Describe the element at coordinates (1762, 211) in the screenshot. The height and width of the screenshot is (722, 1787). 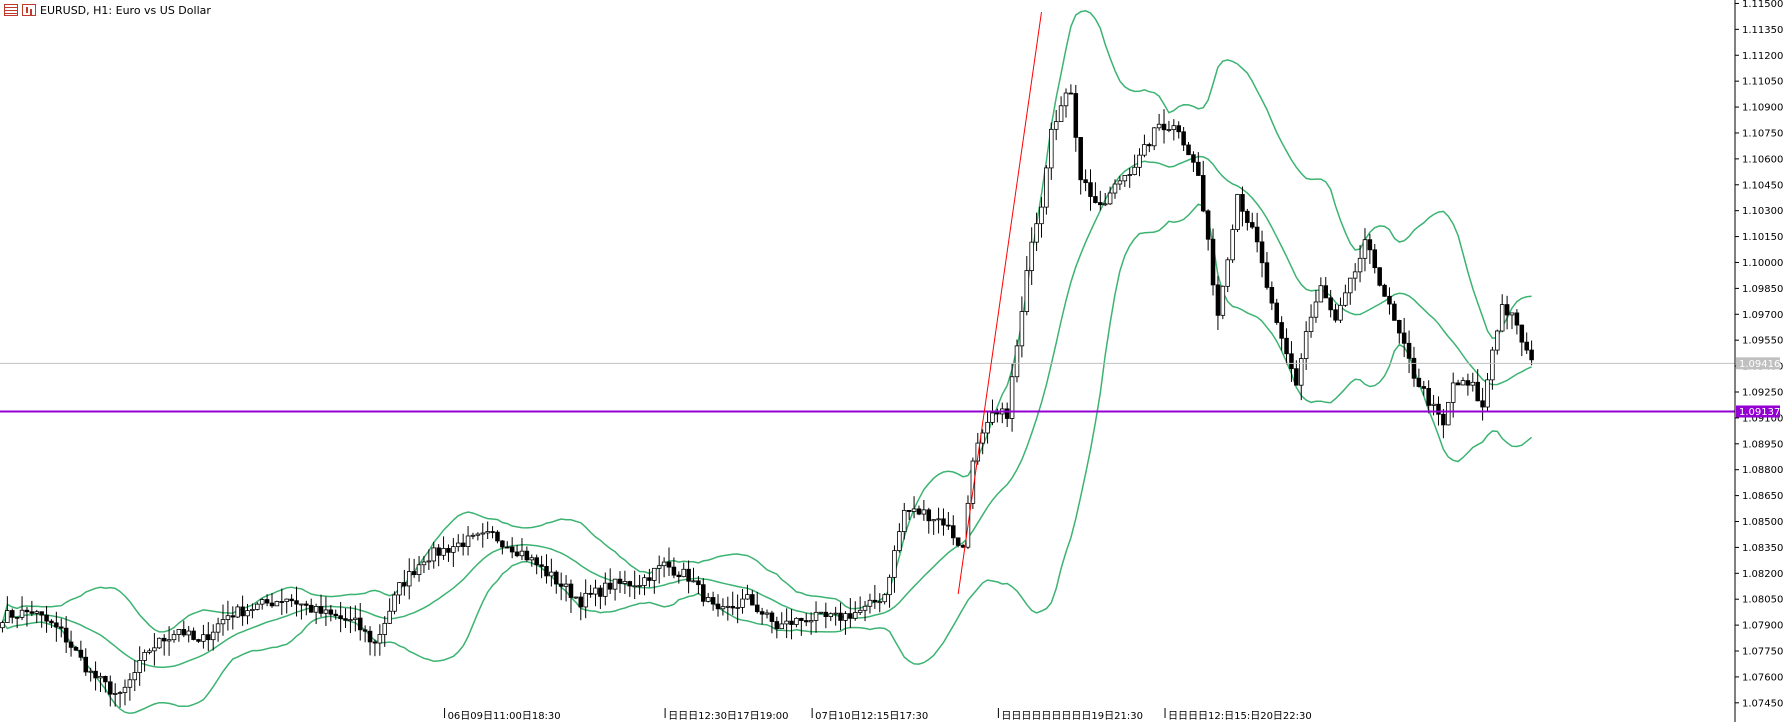
I see `price-tick-label: 1.10300` at that location.